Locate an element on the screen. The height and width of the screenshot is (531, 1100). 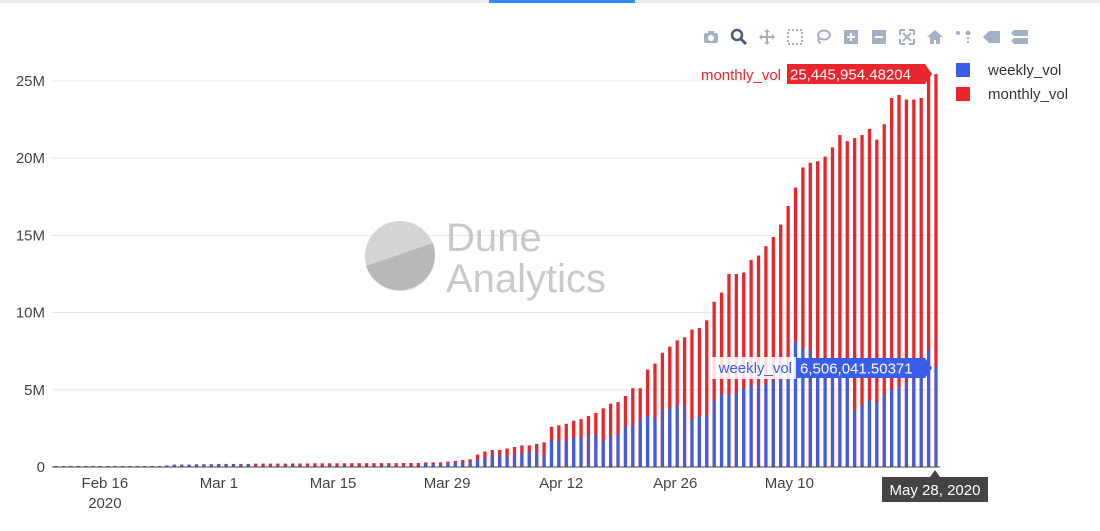
legend-swatch-monthly is located at coordinates (963, 94).